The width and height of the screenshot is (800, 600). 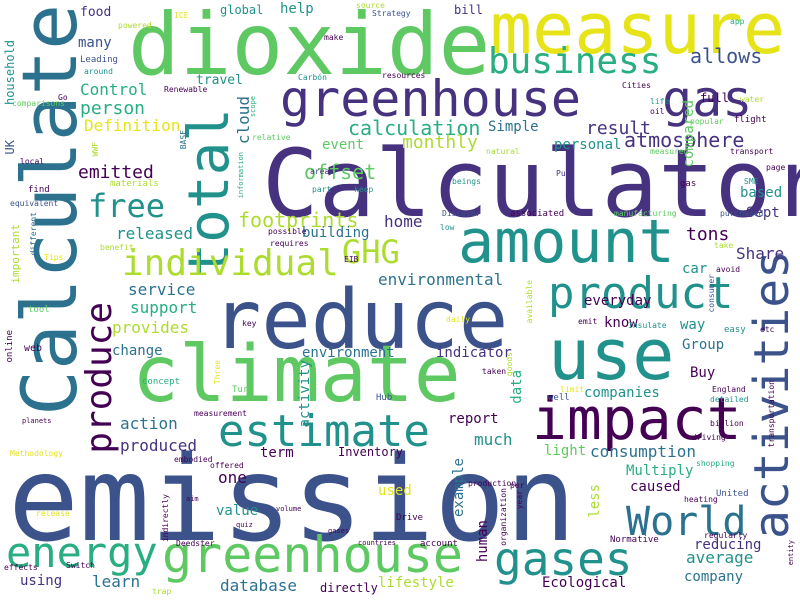 What do you see at coordinates (135, 25) in the screenshot?
I see `word: powered` at bounding box center [135, 25].